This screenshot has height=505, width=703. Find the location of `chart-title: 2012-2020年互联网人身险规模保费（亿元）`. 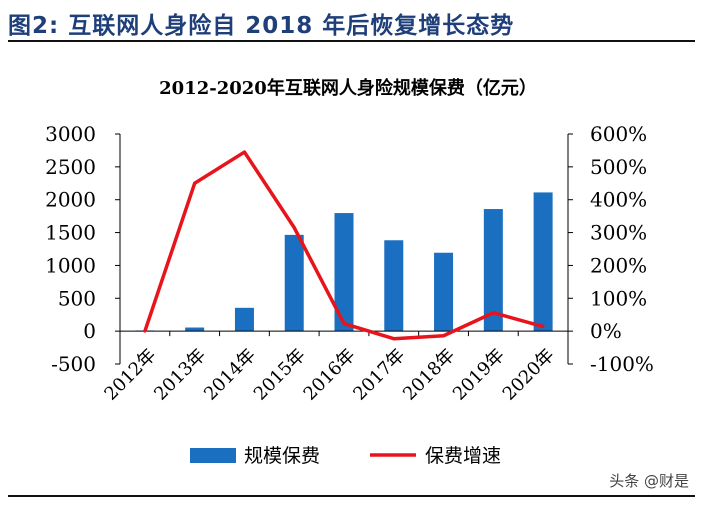

chart-title: 2012-2020年互联网人身险规模保费（亿元） is located at coordinates (348, 88).